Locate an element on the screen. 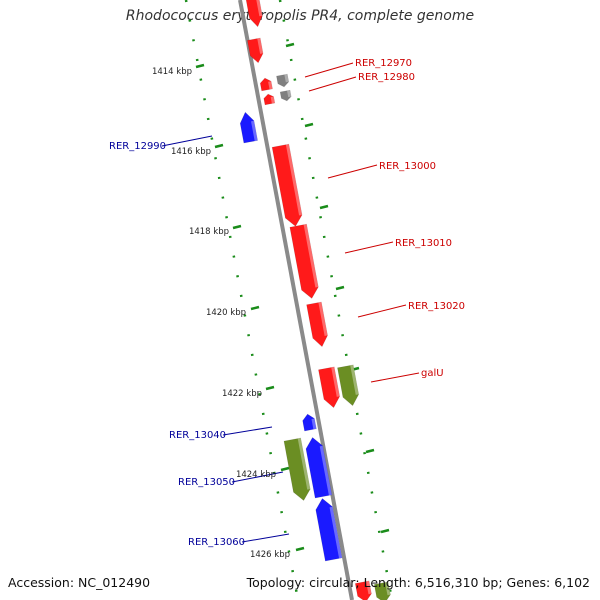  ruler-label-1416: 1416 kbp is located at coordinates (191, 152).